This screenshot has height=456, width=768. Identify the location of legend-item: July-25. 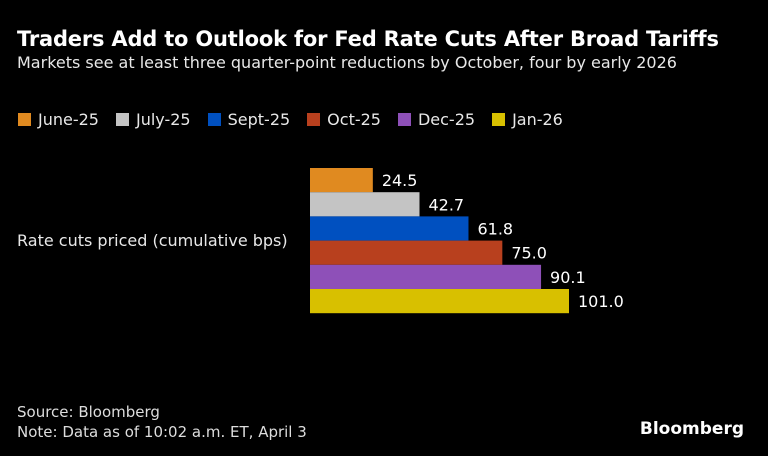
(153, 119).